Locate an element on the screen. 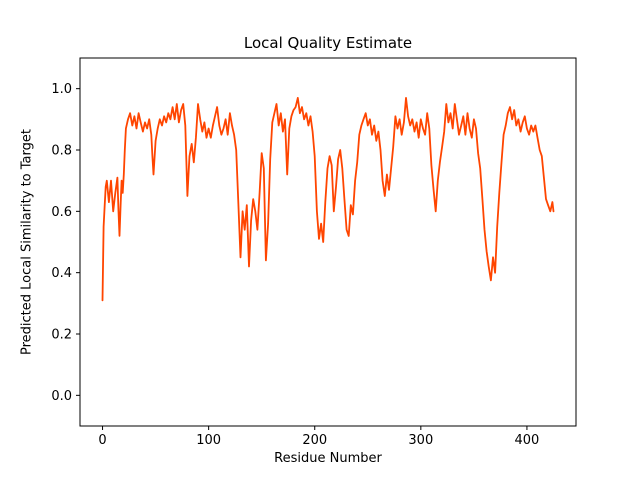  y-tick-label: 0.8 is located at coordinates (61, 151).